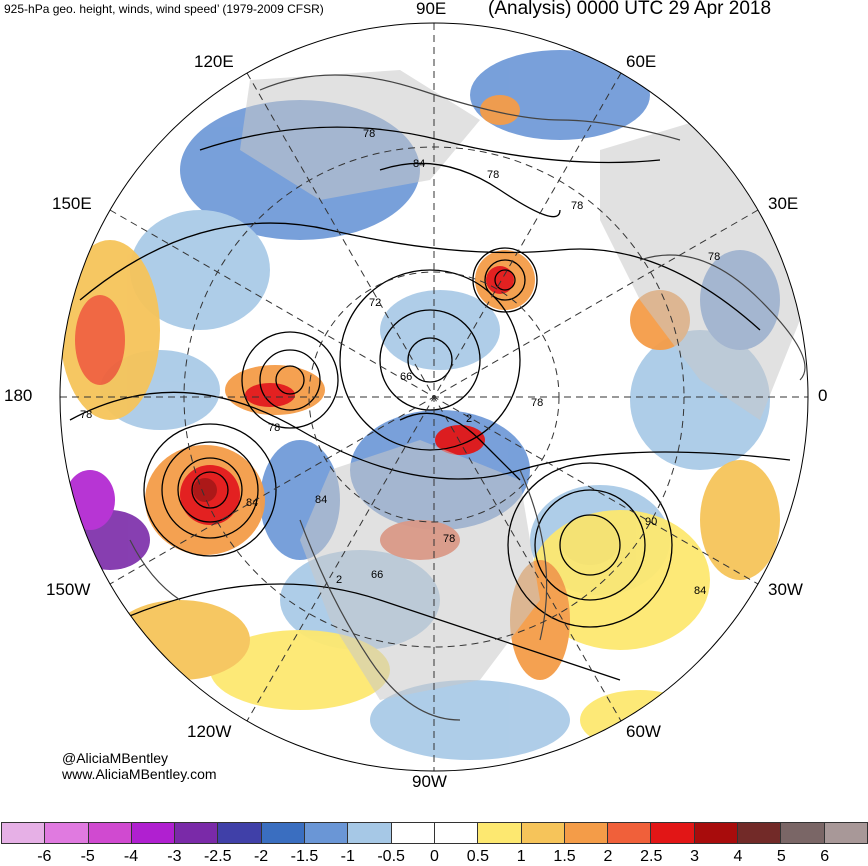  What do you see at coordinates (304, 856) in the screenshot?
I see `colorbar-tick-label: -1.5` at bounding box center [304, 856].